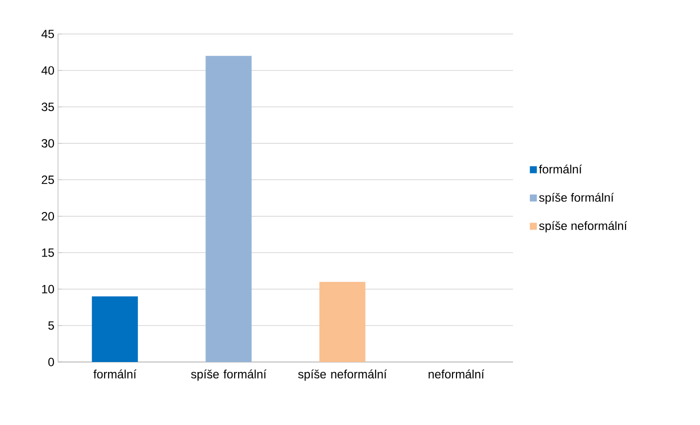 The image size is (700, 425). What do you see at coordinates (576, 198) in the screenshot?
I see `legend-label: spíše formální` at bounding box center [576, 198].